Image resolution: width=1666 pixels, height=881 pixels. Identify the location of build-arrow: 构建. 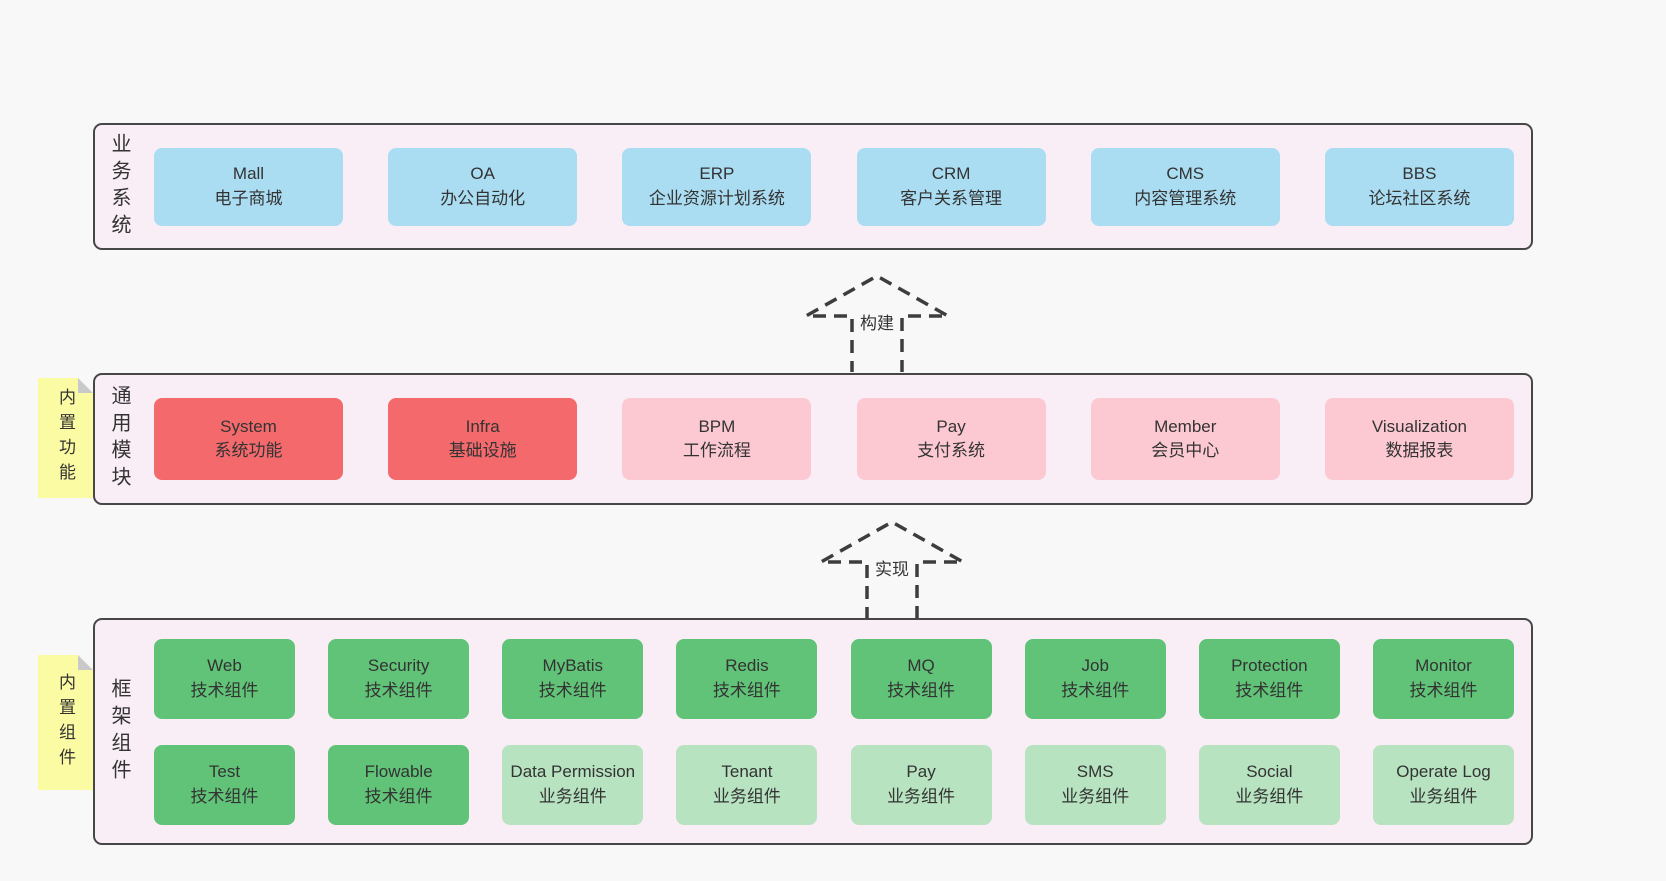
(877, 322).